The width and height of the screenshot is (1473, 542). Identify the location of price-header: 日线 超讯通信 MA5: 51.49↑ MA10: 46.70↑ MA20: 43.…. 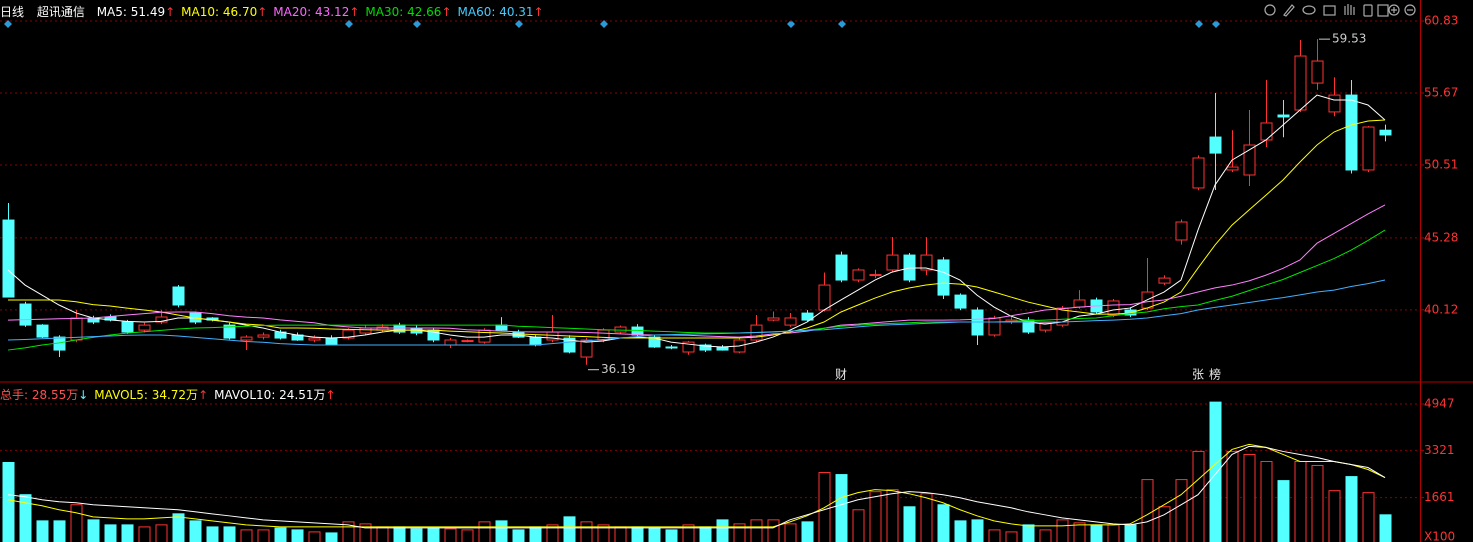
(275, 11).